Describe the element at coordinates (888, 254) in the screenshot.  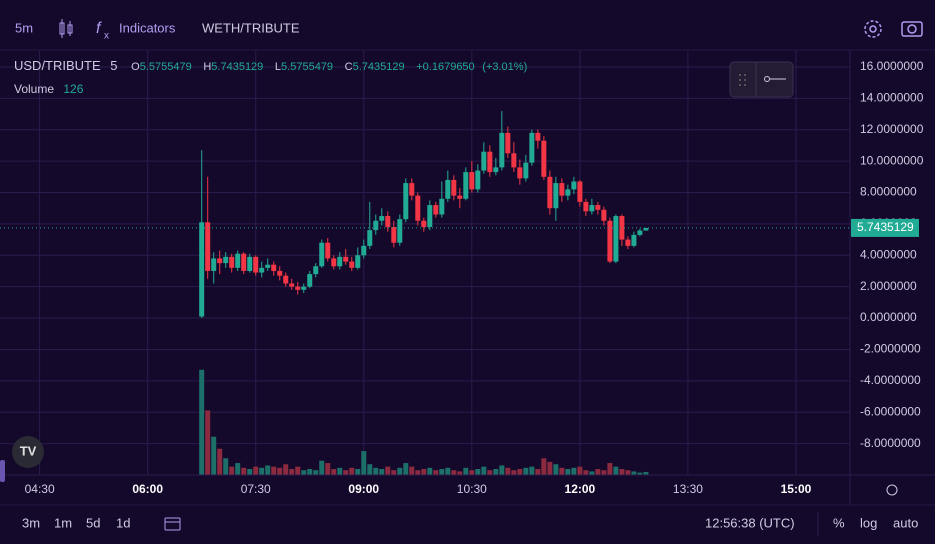
I see `y-tick-label: 4.0000000` at that location.